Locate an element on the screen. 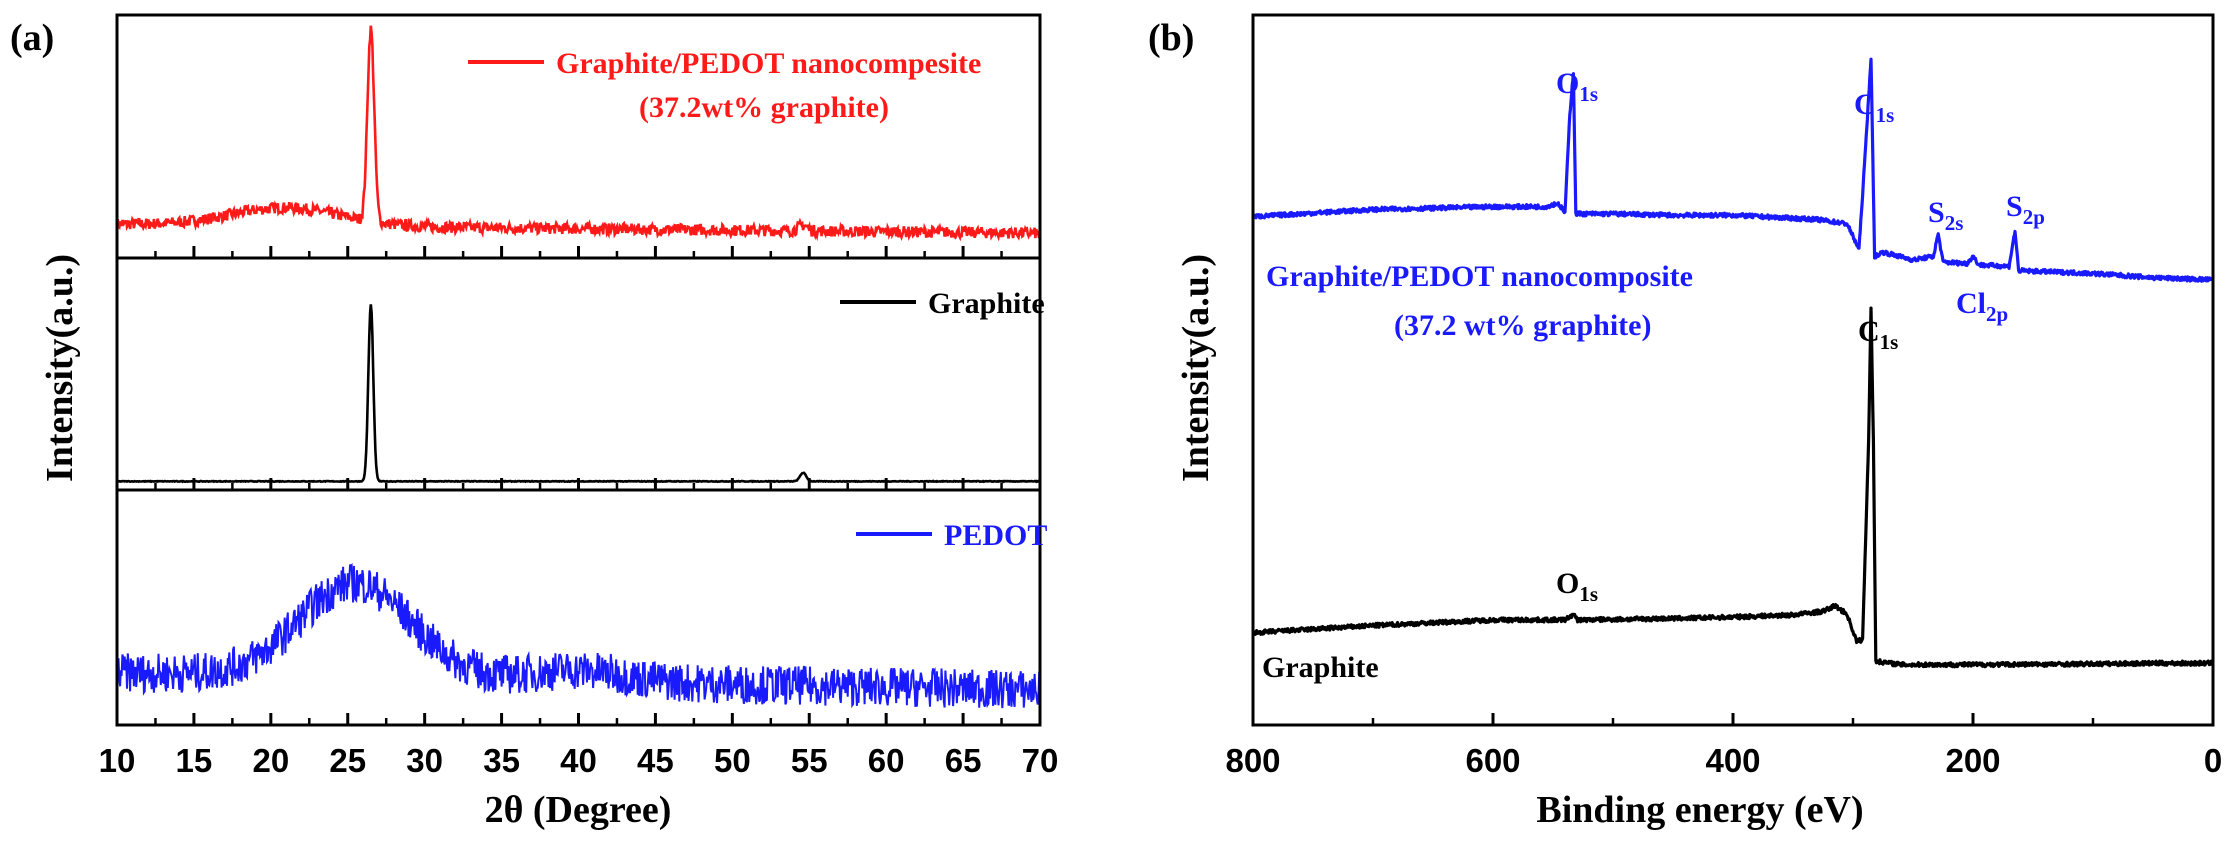 The width and height of the screenshot is (2237, 844). subplot-frame is located at coordinates (578, 374).